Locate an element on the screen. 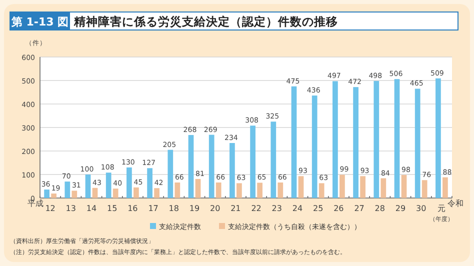  x-tick-label: 元 is located at coordinates (442, 208).